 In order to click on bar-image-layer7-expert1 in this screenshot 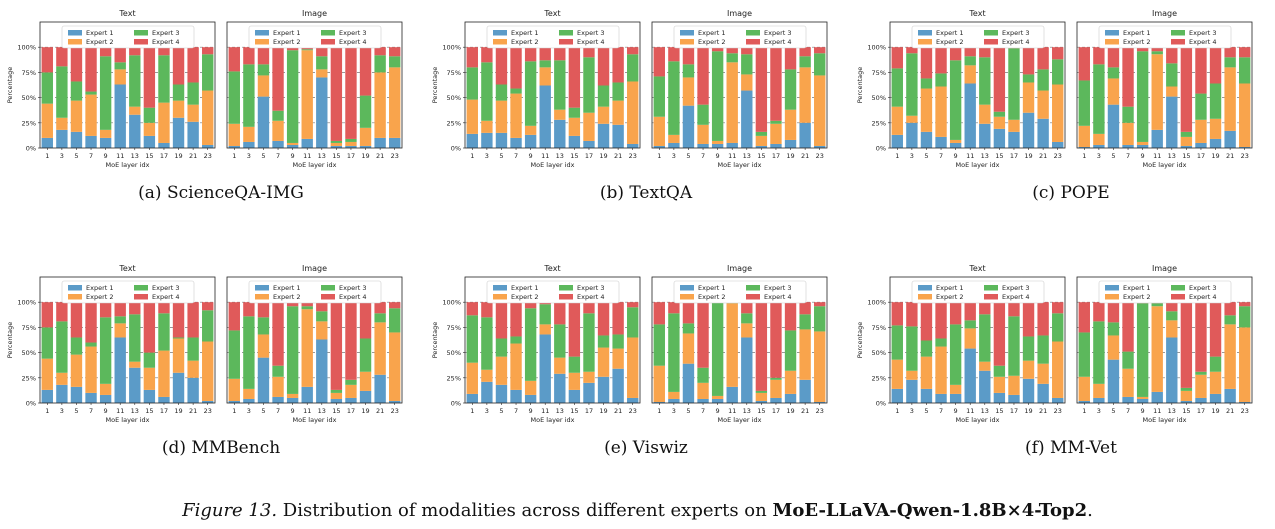, I will do `click(278, 144)`.